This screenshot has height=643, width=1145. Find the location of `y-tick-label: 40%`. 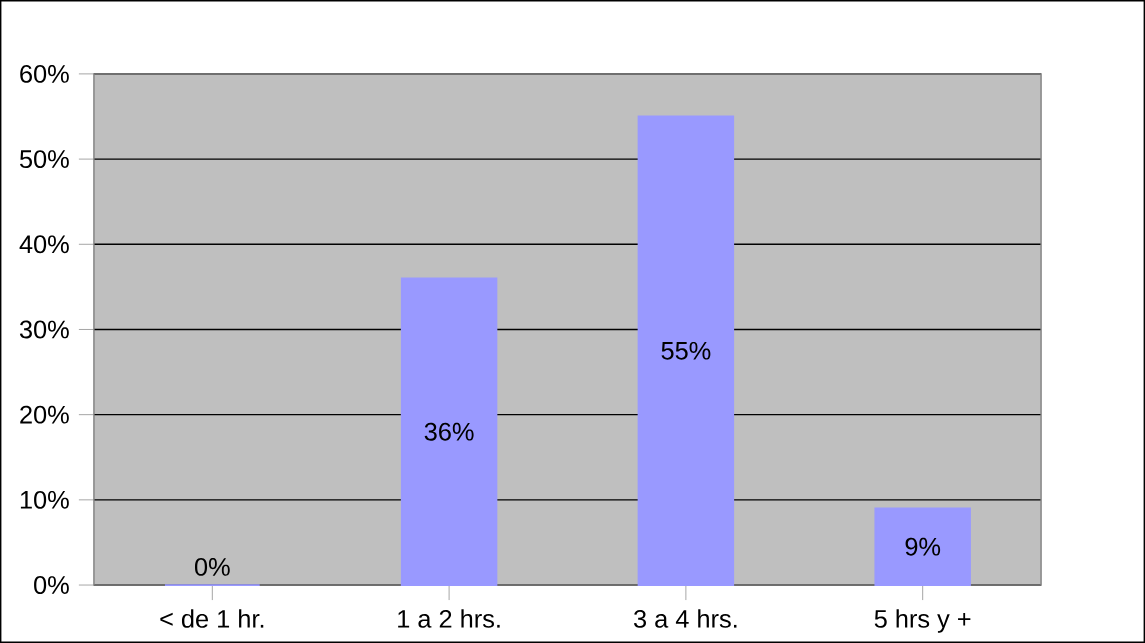

y-tick-label: 40% is located at coordinates (44, 244).